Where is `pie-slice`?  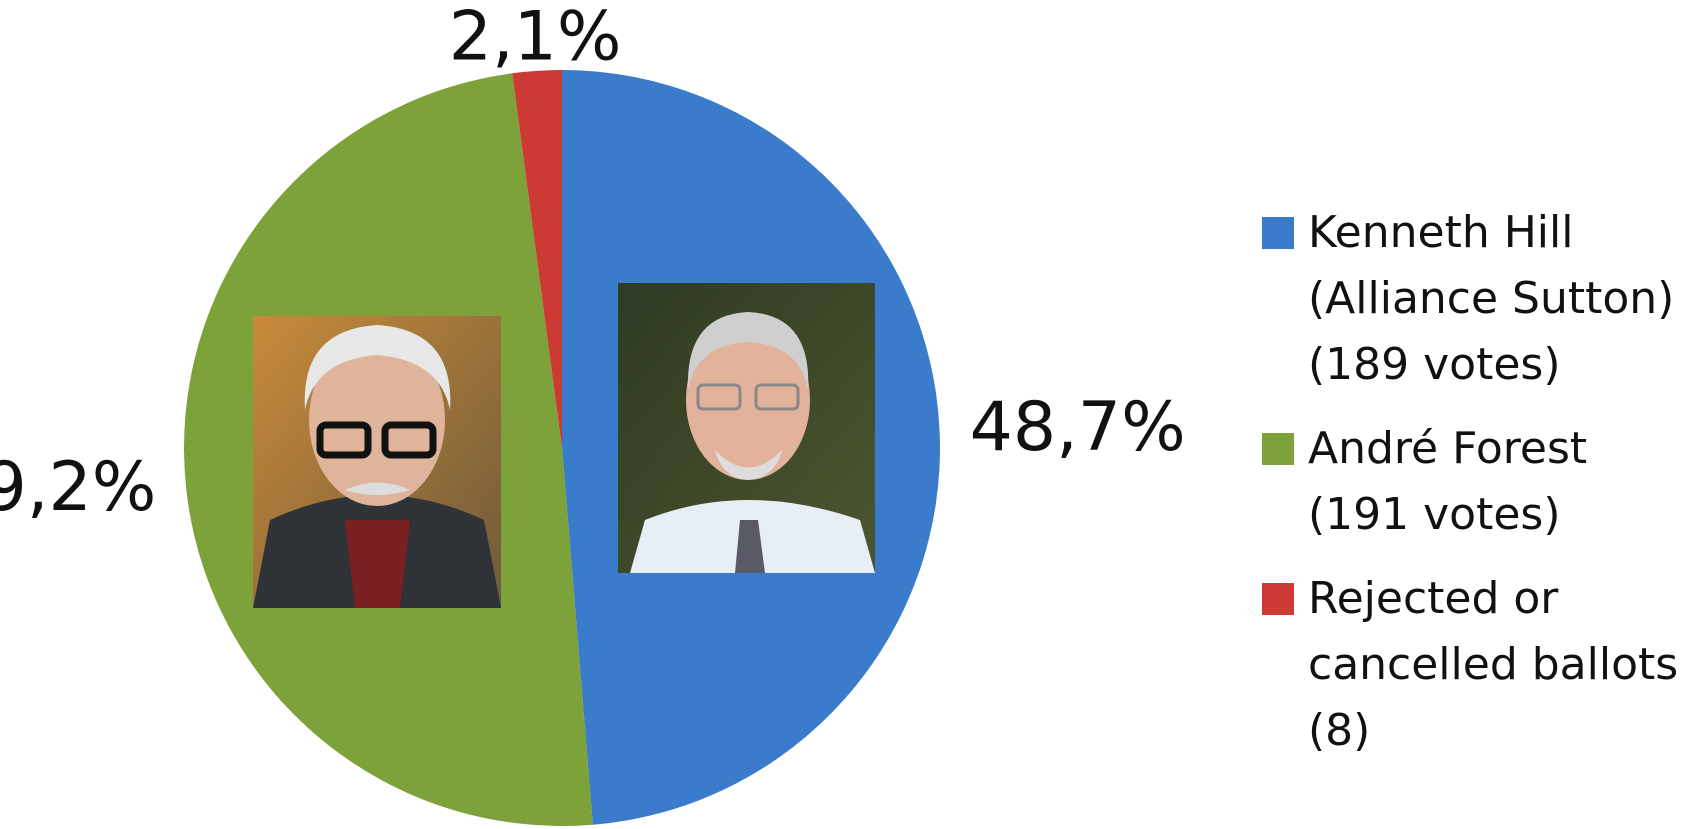 pie-slice is located at coordinates (537, 259).